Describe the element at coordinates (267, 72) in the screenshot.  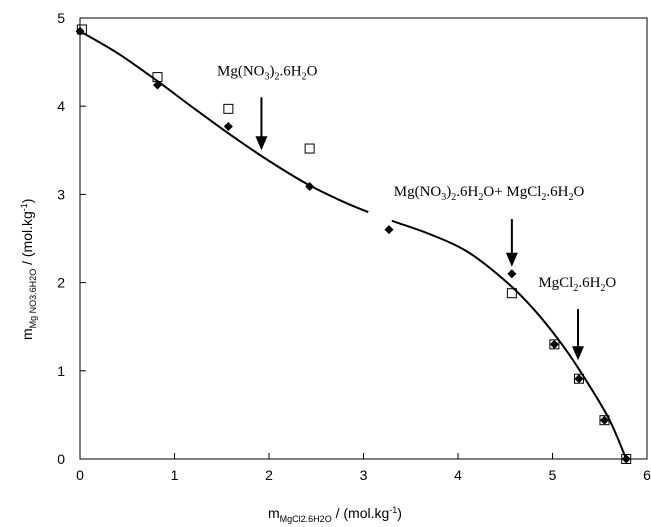
I see `phase-annotation: Mg(NO3)2.6H2O` at that location.